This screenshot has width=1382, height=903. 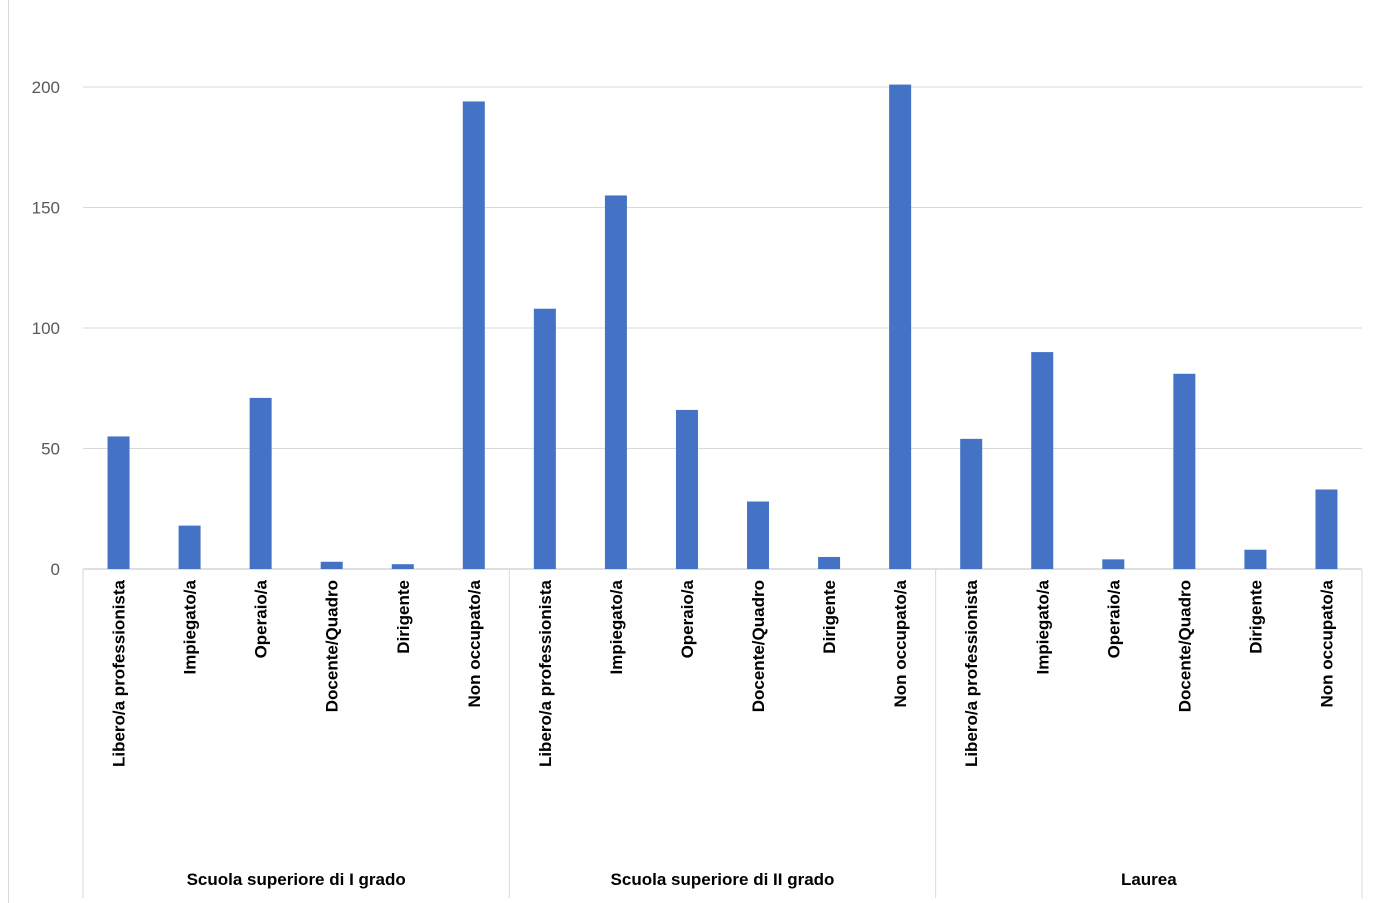 What do you see at coordinates (50, 449) in the screenshot?
I see `y-tick-label: 50` at bounding box center [50, 449].